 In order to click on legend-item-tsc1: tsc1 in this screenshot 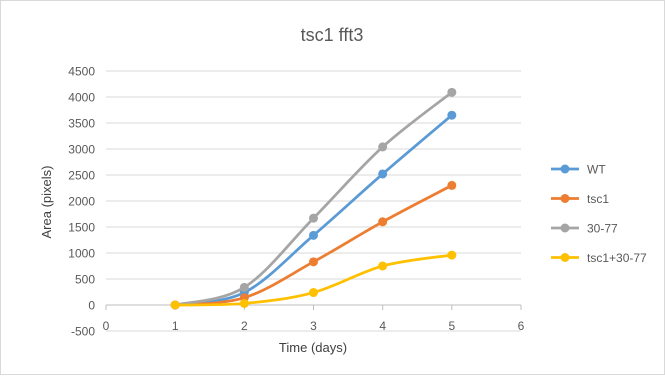, I will do `click(580, 199)`.